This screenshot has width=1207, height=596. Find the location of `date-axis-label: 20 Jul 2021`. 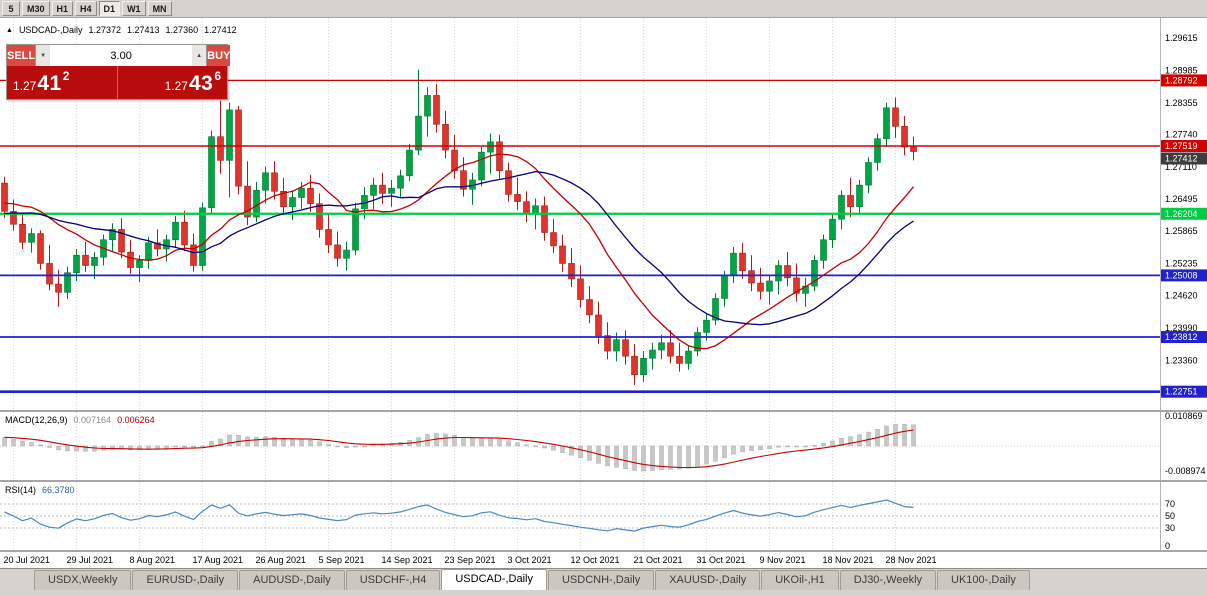

date-axis-label: 20 Jul 2021 is located at coordinates (27, 560).